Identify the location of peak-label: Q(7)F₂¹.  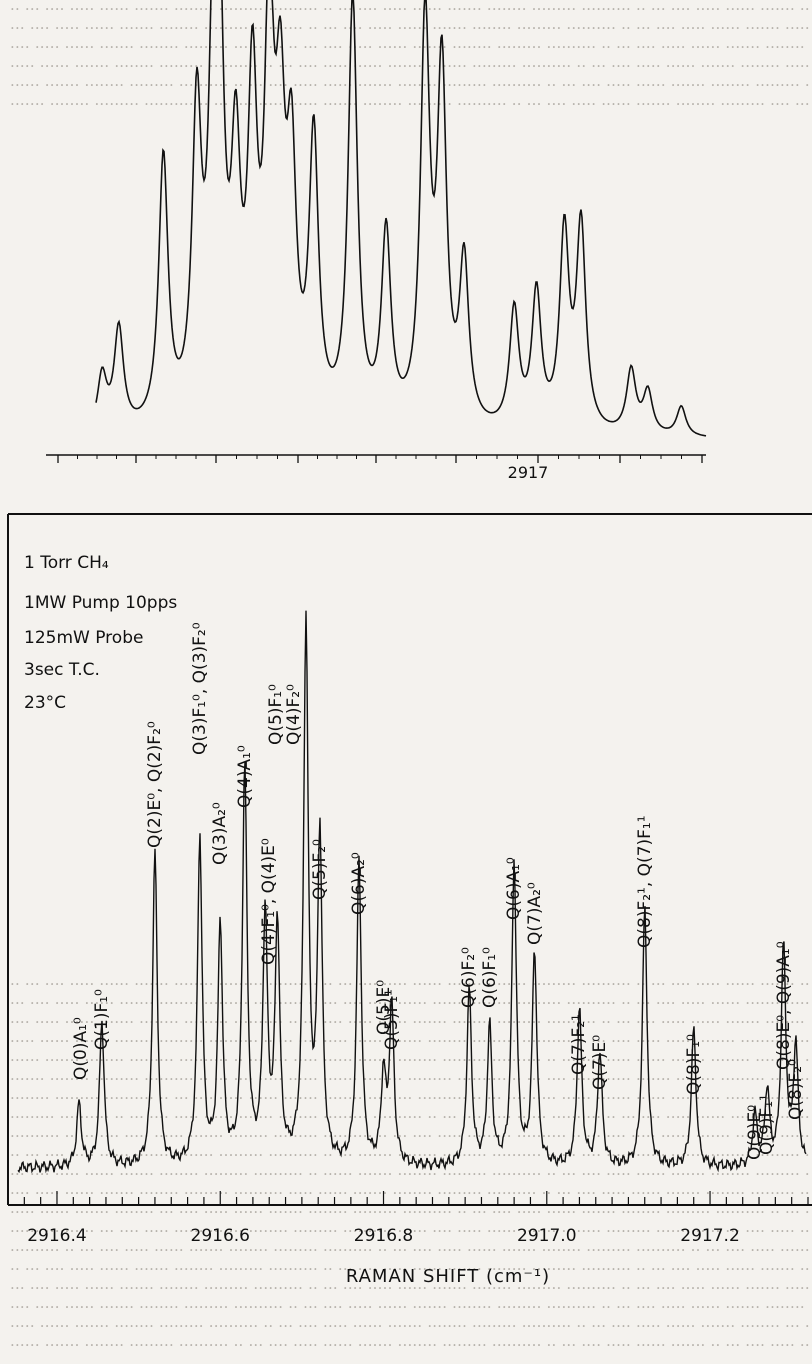
(579, 1044).